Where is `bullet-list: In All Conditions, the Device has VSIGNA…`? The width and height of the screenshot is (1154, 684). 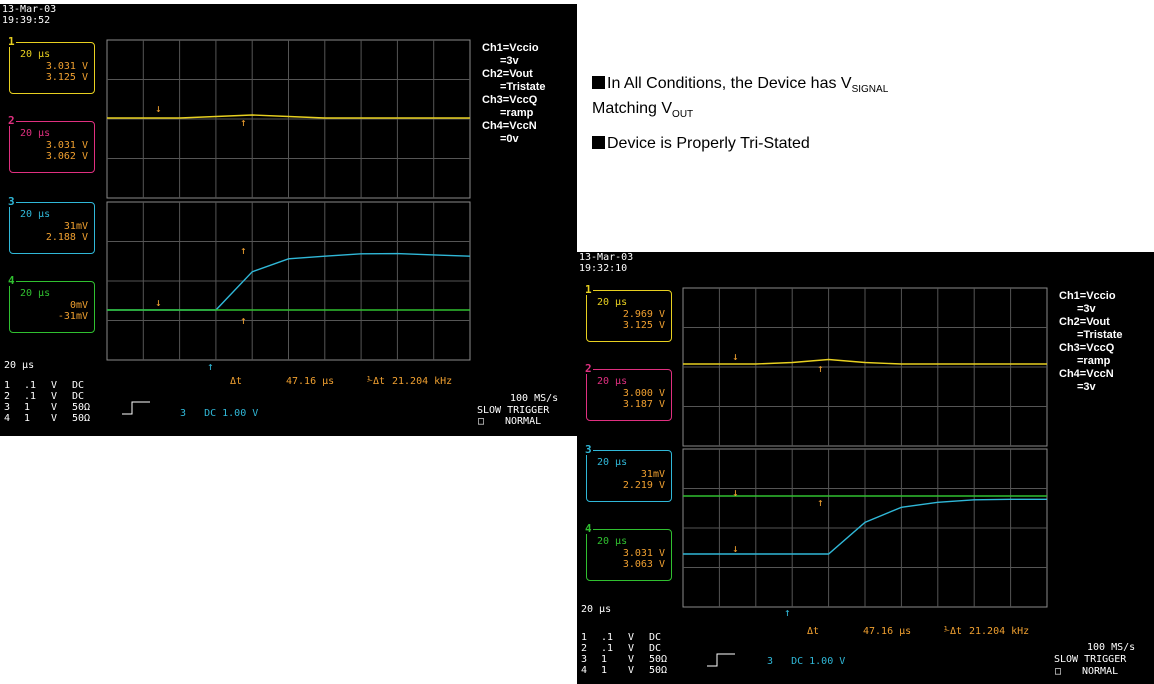
bullet-list: In All Conditions, the Device has VSIGNA… is located at coordinates (862, 118).